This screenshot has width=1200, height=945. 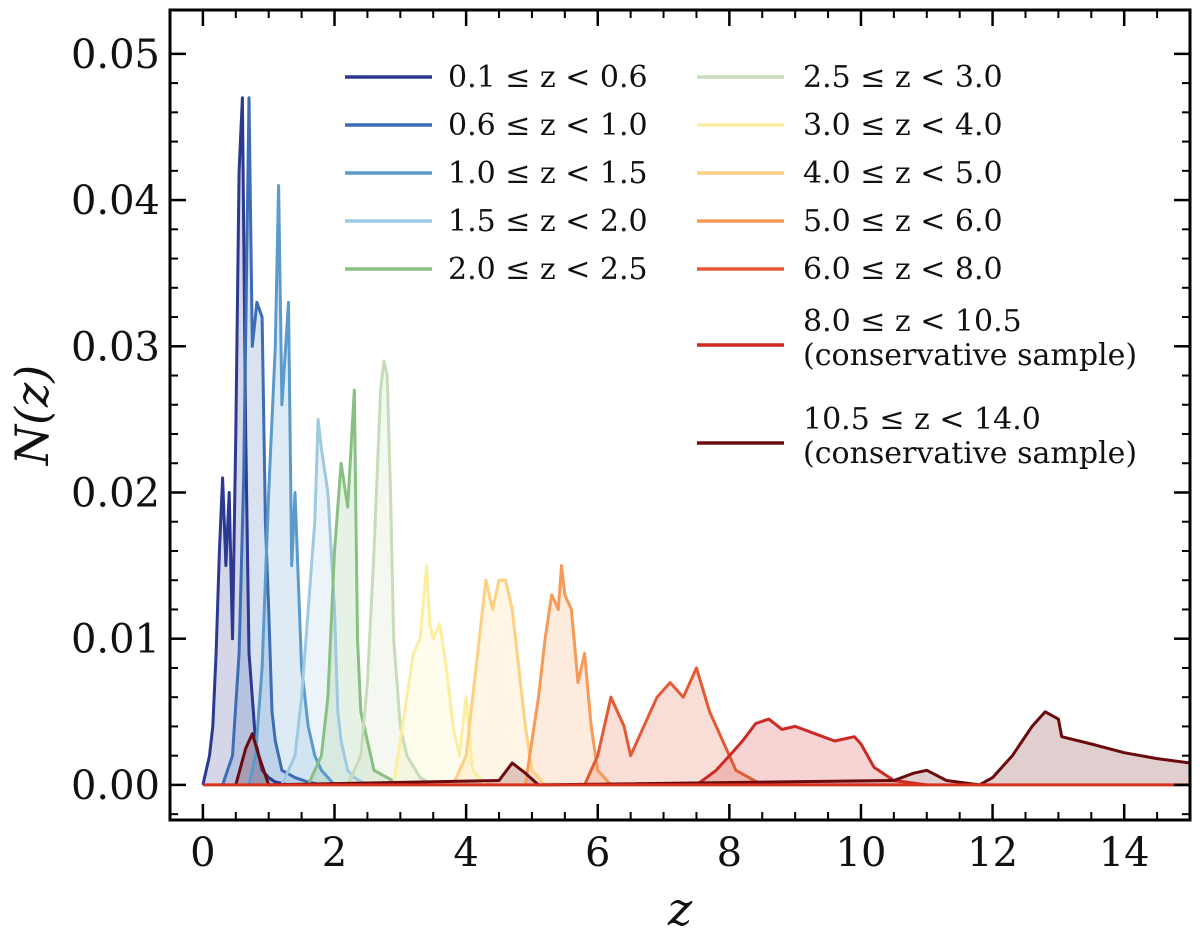 I want to click on y-tick-label: 0.03, so click(x=115, y=347).